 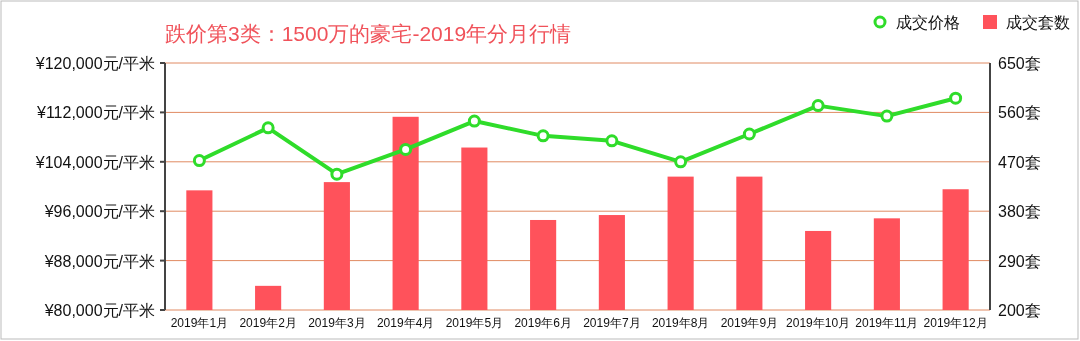 What do you see at coordinates (749, 323) in the screenshot?
I see `x-tick-label: 2019年9月` at bounding box center [749, 323].